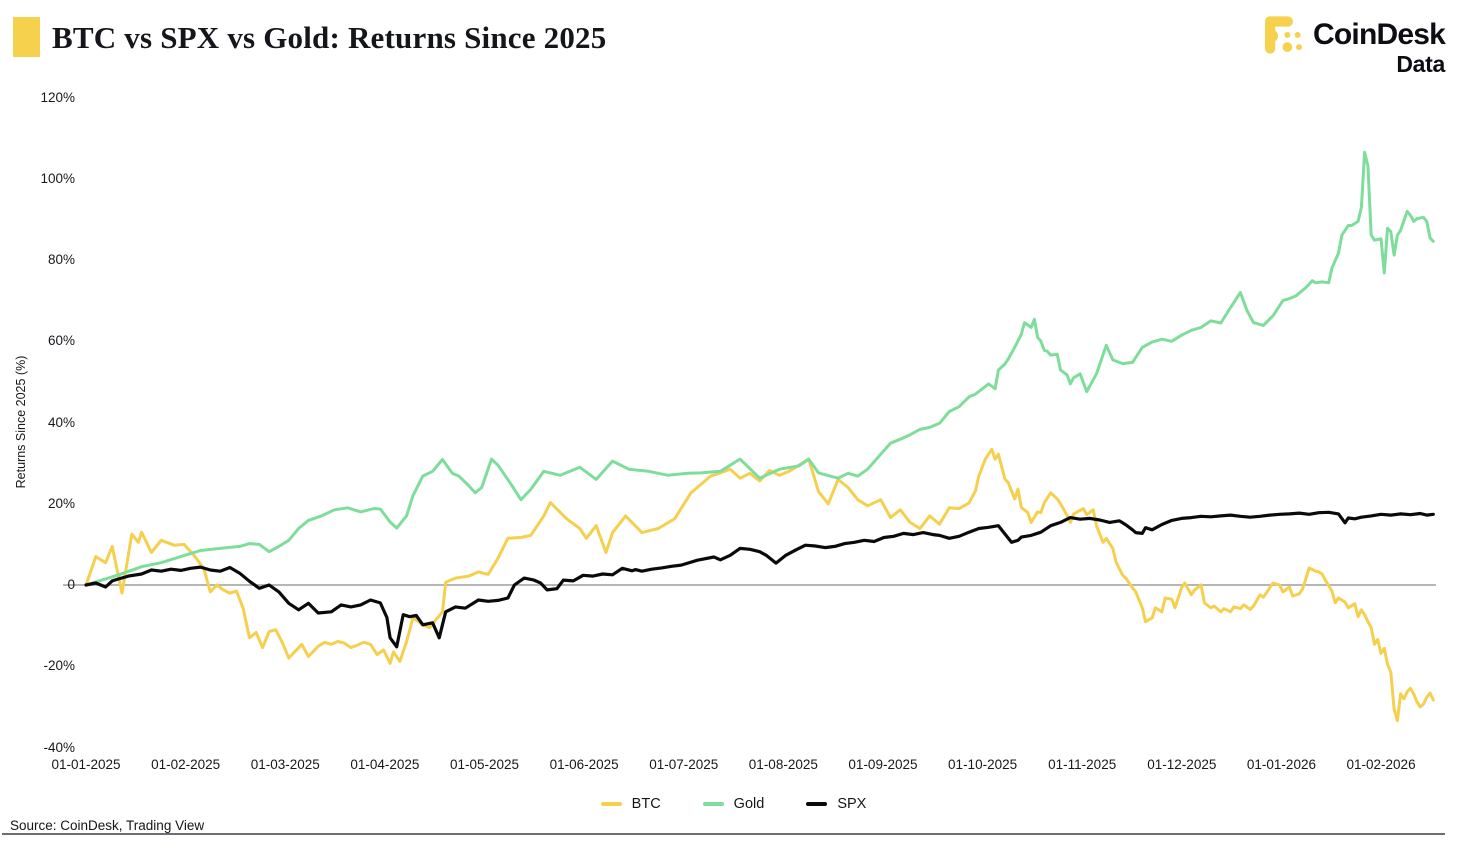  Describe the element at coordinates (749, 804) in the screenshot. I see `legend-label: Gold` at that location.